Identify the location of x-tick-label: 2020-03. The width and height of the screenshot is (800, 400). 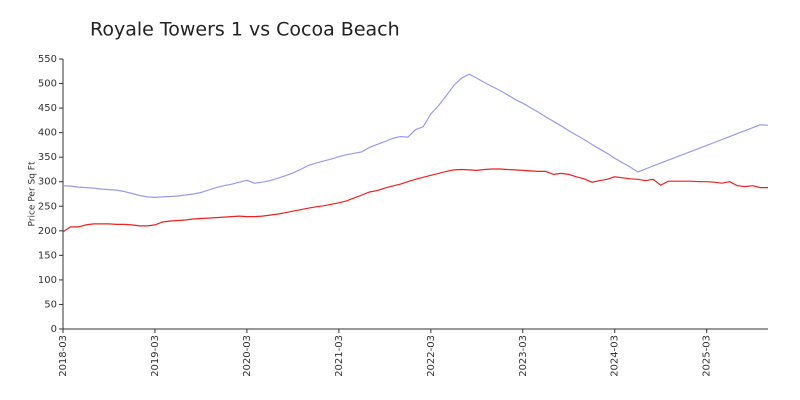
(247, 356).